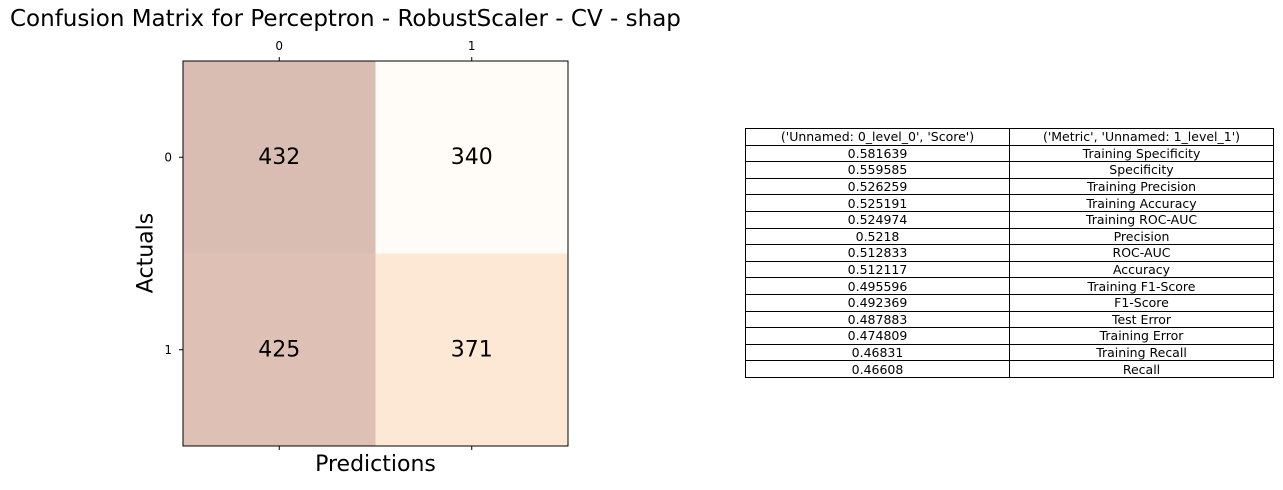 The image size is (1283, 490). What do you see at coordinates (1142, 302) in the screenshot?
I see `metric-cell: F1-Score` at bounding box center [1142, 302].